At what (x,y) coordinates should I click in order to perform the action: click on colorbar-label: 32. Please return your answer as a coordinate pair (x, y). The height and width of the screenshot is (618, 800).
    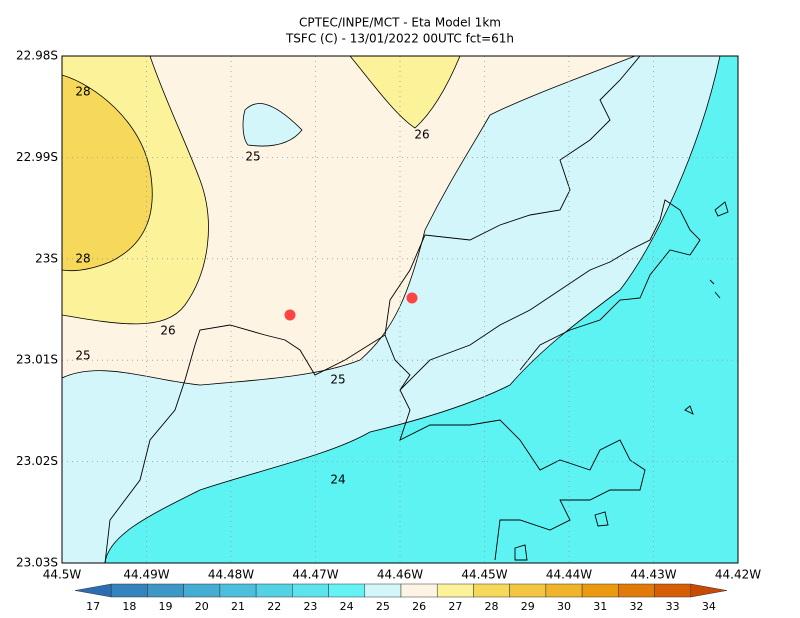
    Looking at the image, I should click on (636, 606).